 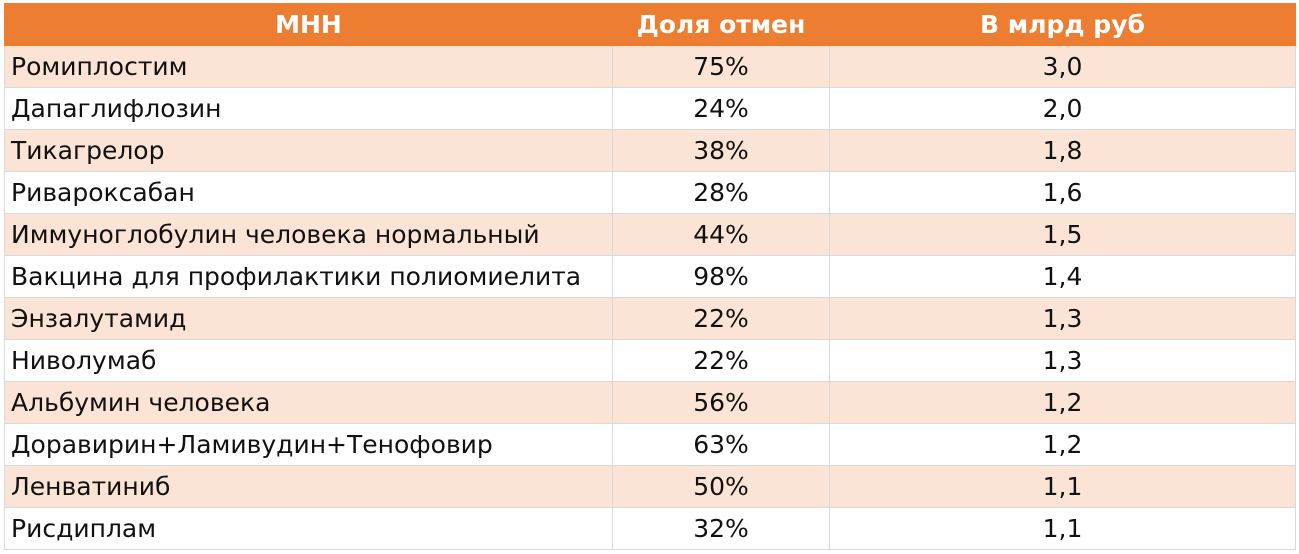 I want to click on cell-inn: Ривароксабан, so click(x=308, y=192).